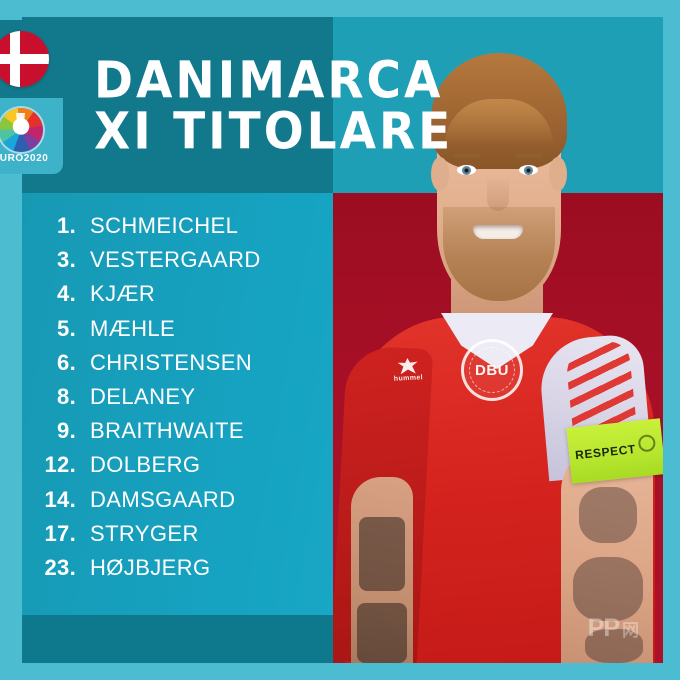 This screenshot has height=680, width=680. I want to click on list-item: 12. DOLBERG, so click(172, 469).